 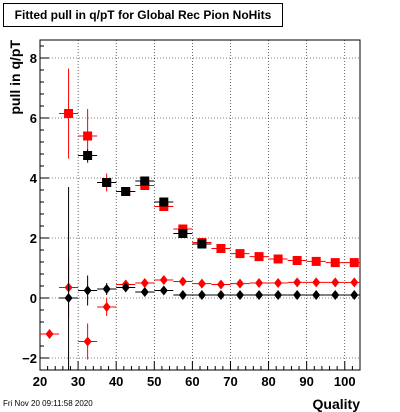 What do you see at coordinates (48, 403) in the screenshot?
I see `timestamp: Fri Nov 20 09:11:58 2020` at bounding box center [48, 403].